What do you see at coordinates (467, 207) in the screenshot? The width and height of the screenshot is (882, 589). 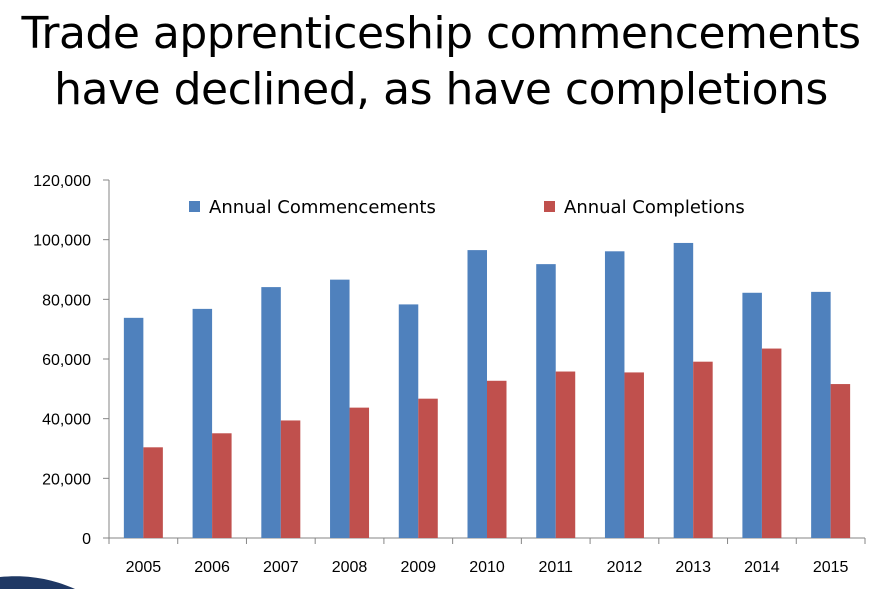 I see `chart-legend: Annual Commencements Annual Completions` at bounding box center [467, 207].